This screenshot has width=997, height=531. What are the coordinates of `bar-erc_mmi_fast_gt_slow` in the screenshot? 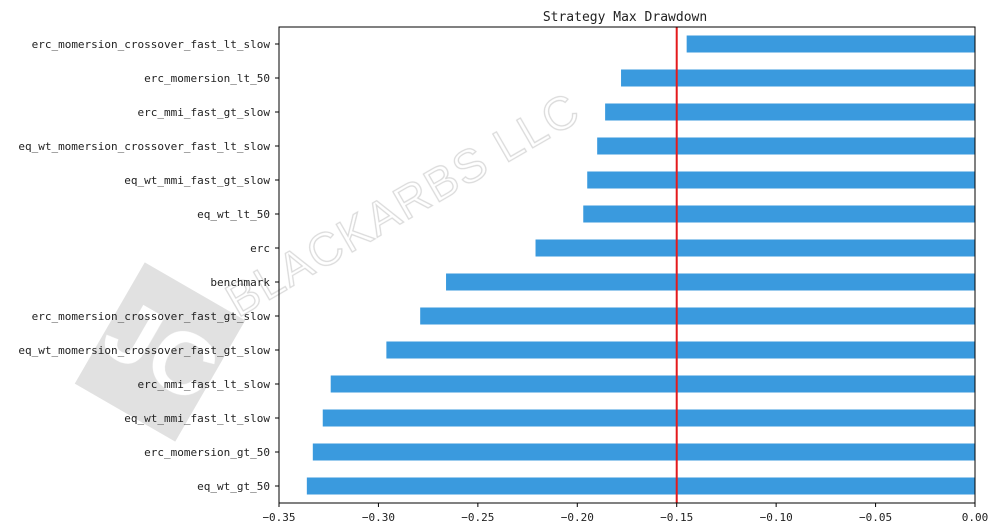 It's located at (790, 112).